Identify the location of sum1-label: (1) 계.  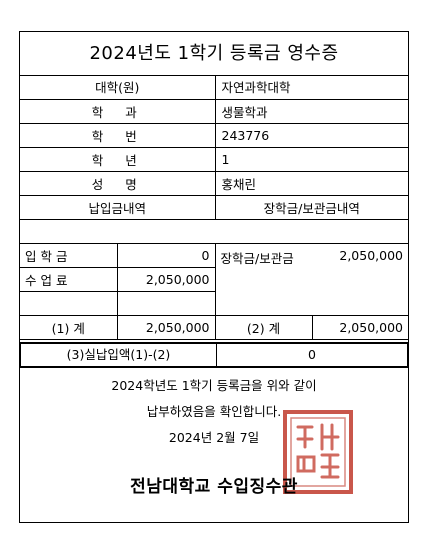
(69, 327).